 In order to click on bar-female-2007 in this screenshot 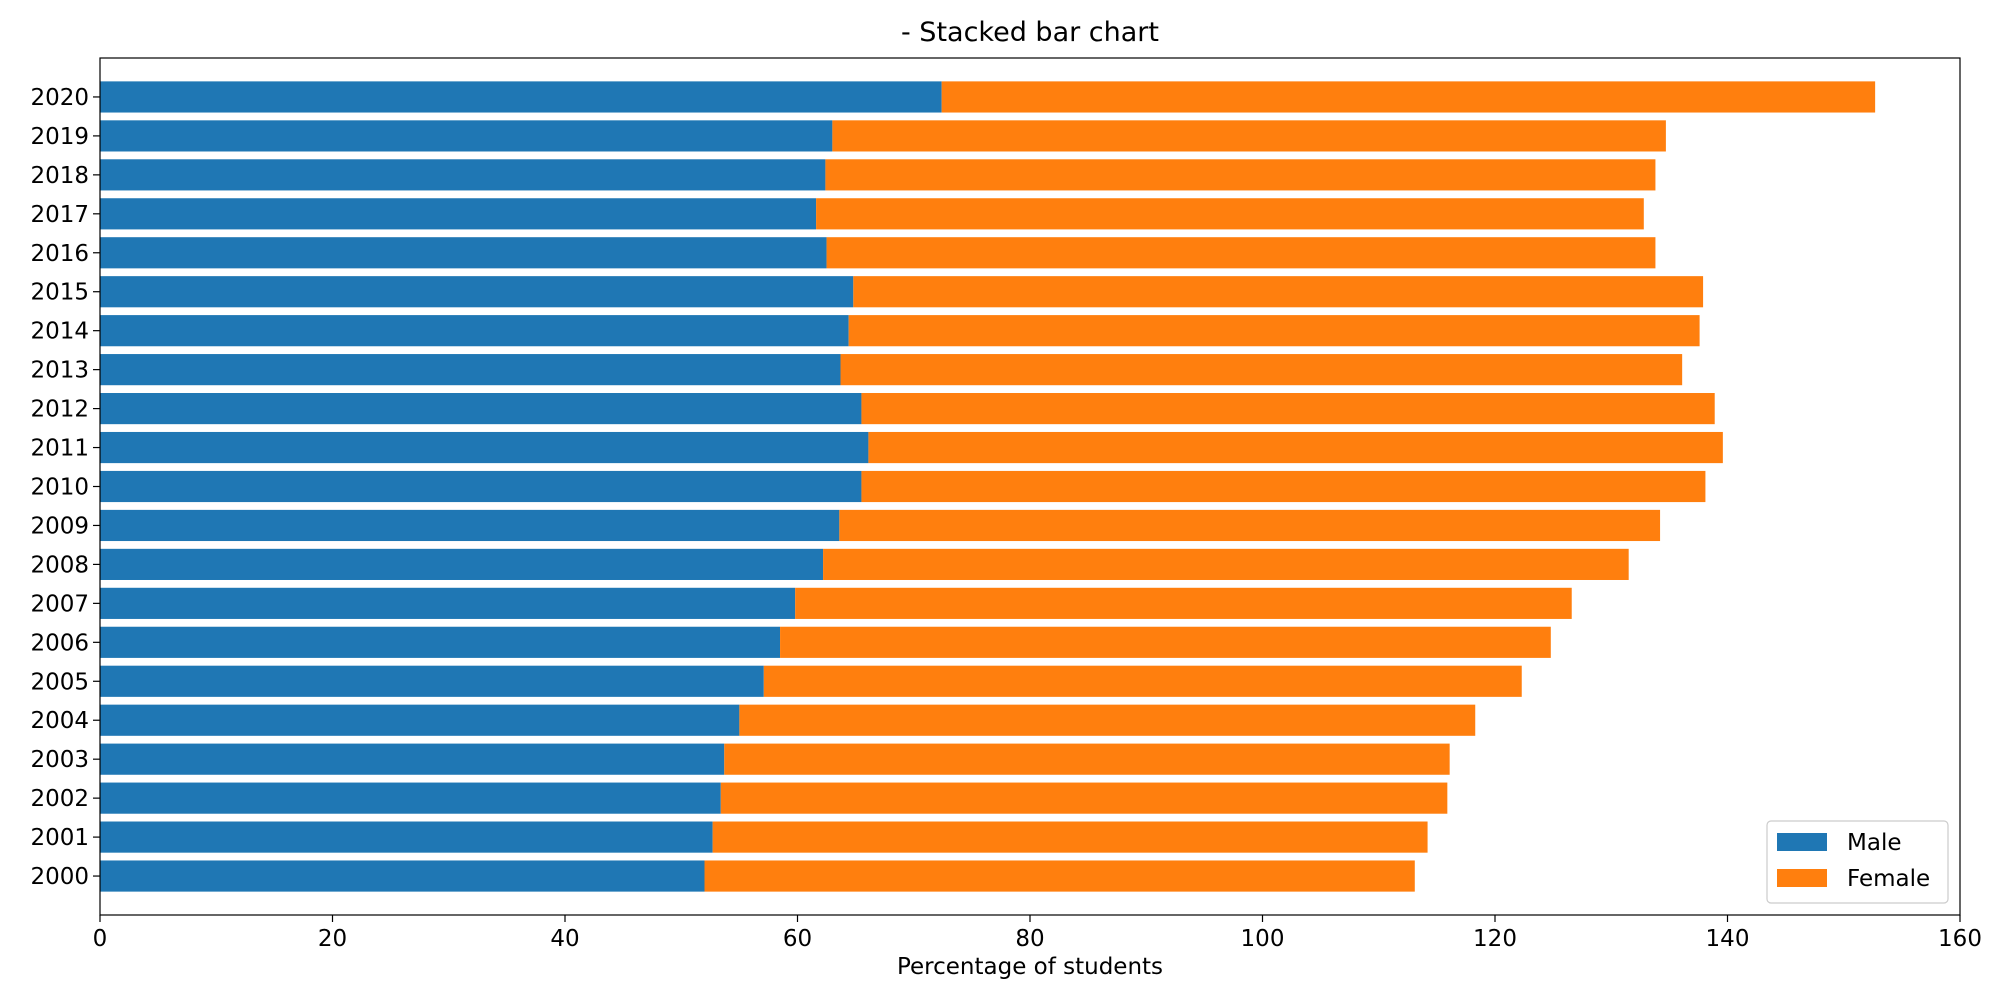, I will do `click(1183, 603)`.